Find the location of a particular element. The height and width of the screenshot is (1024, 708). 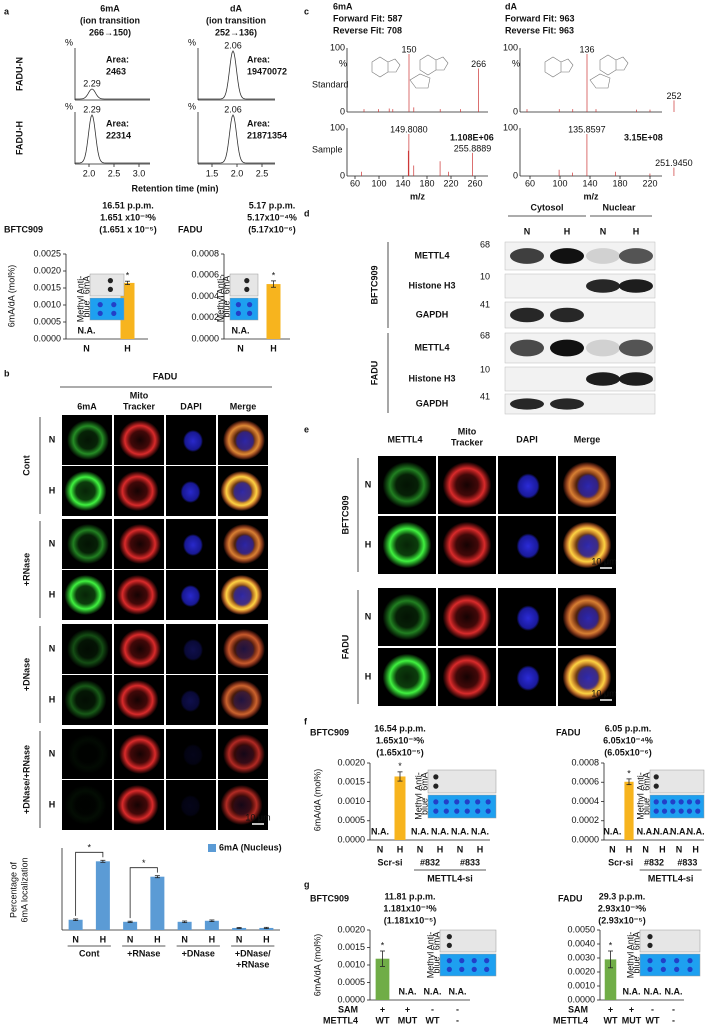

y-tick-label: 0.0004 is located at coordinates (205, 296).